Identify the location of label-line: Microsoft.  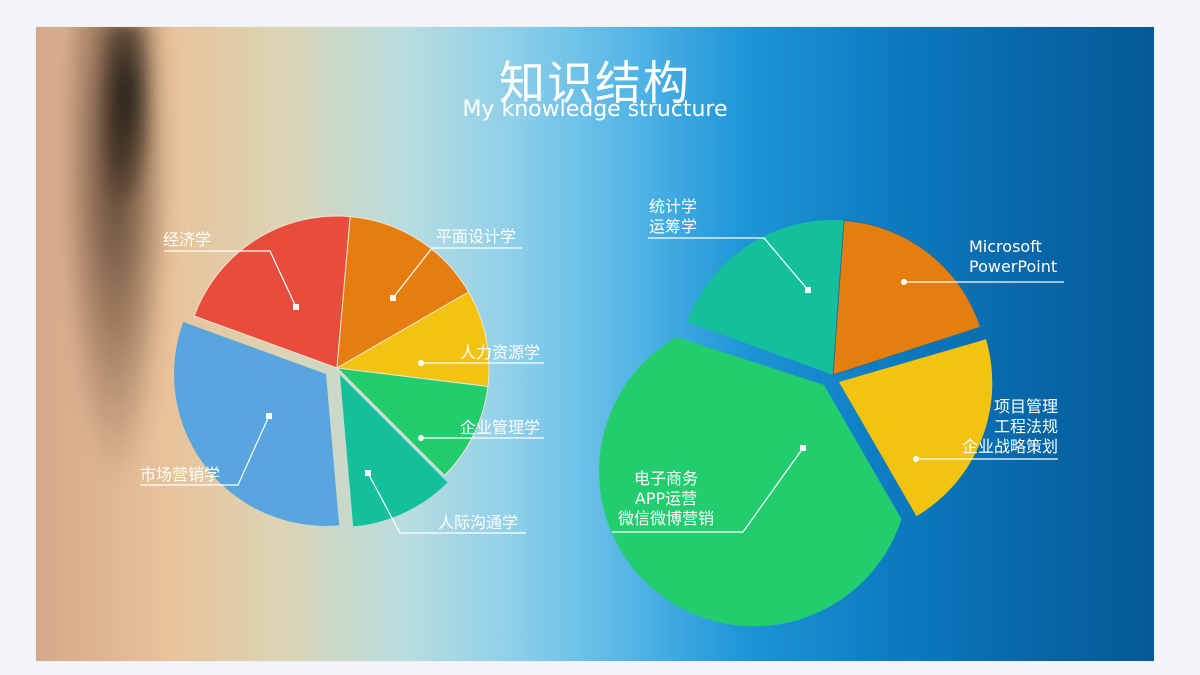
(1005, 246).